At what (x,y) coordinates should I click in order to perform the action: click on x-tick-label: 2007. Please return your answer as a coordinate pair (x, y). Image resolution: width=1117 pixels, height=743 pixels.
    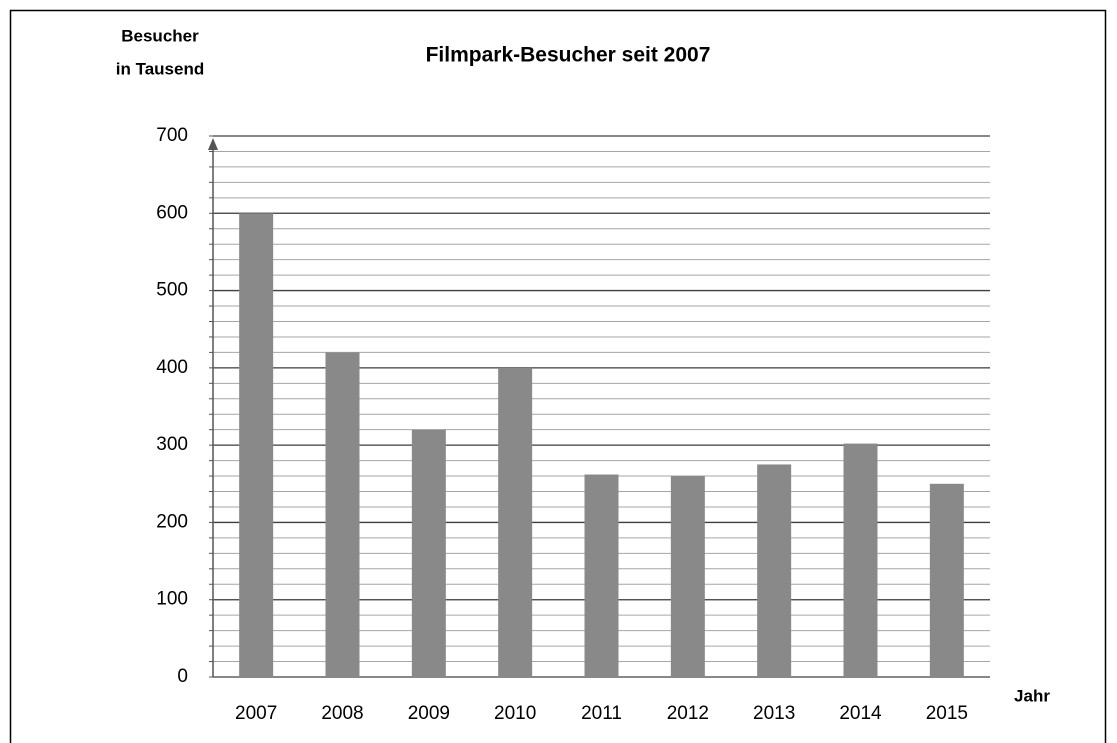
    Looking at the image, I should click on (256, 713).